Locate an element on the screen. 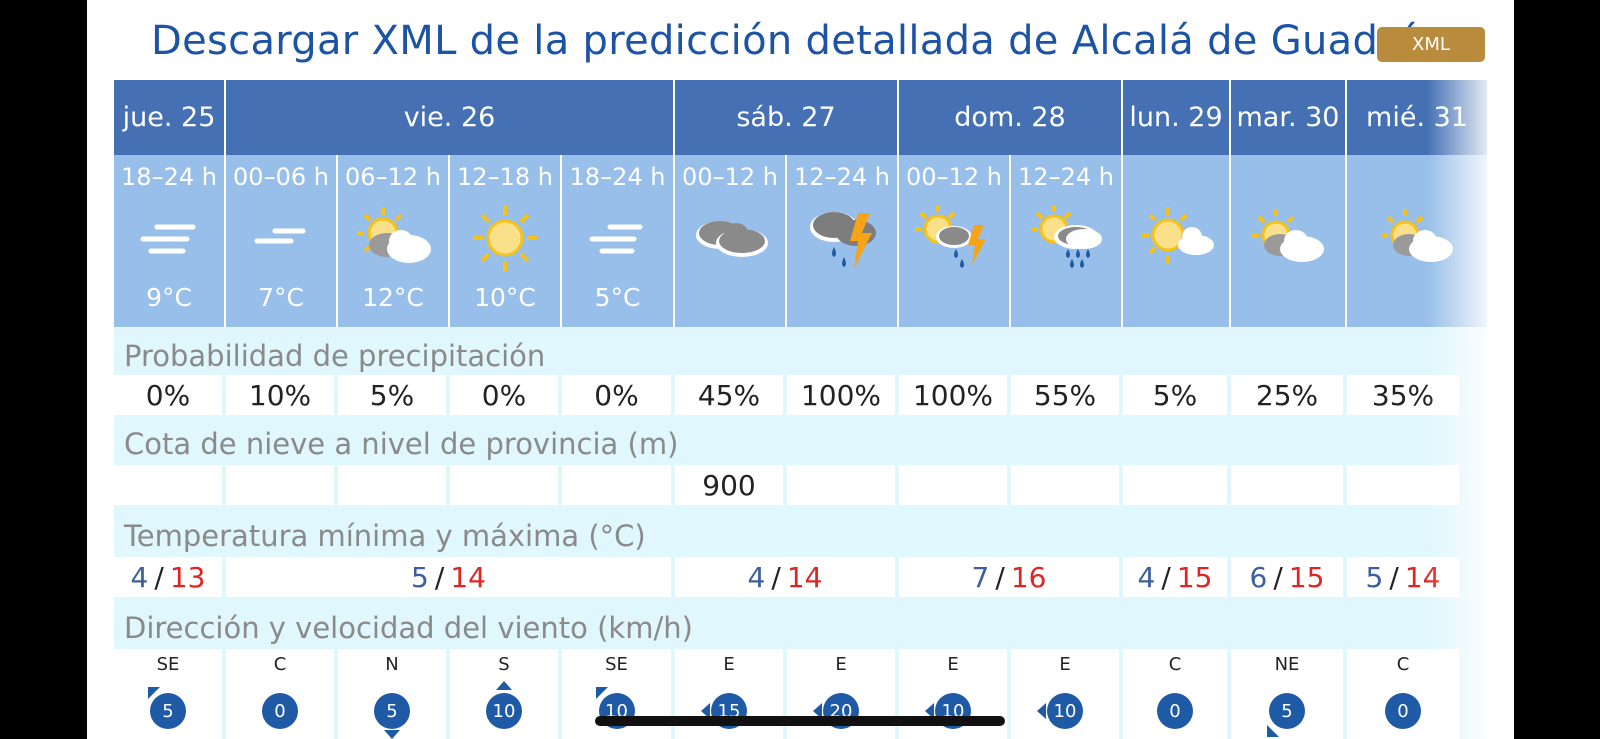  sun-cloud-icon is located at coordinates (1178, 235).